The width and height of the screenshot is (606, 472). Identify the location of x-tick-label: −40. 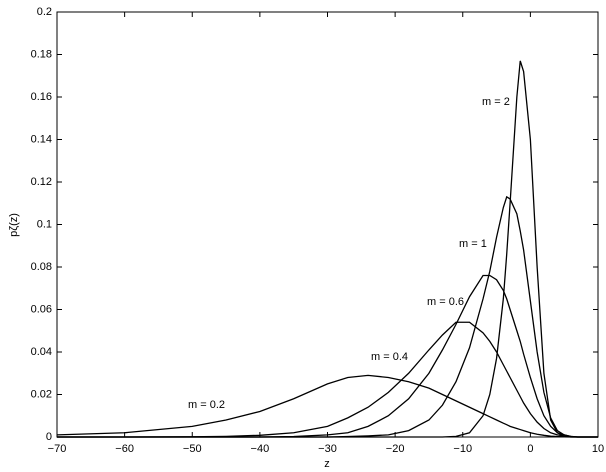
(260, 449).